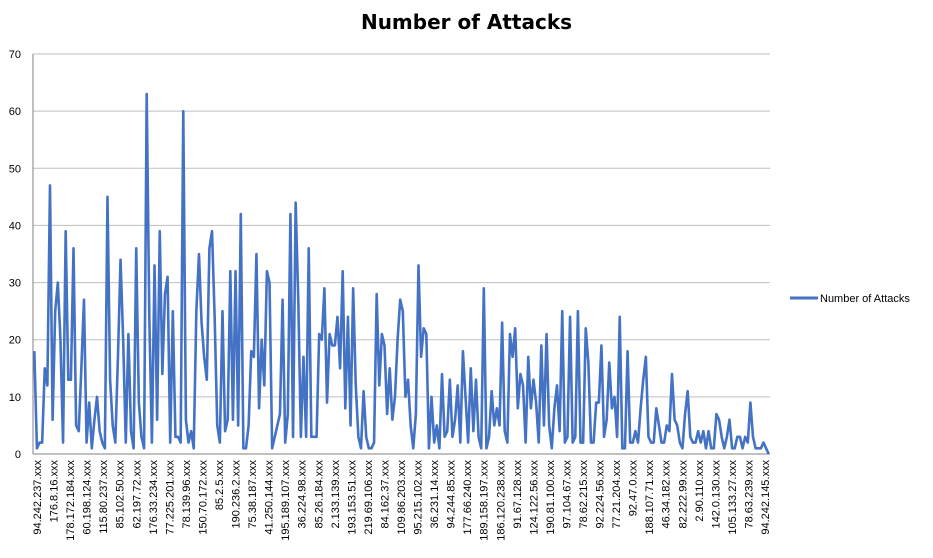 This screenshot has height=558, width=933. I want to click on x-tick-label: 109.86.203.xxx, so click(402, 497).